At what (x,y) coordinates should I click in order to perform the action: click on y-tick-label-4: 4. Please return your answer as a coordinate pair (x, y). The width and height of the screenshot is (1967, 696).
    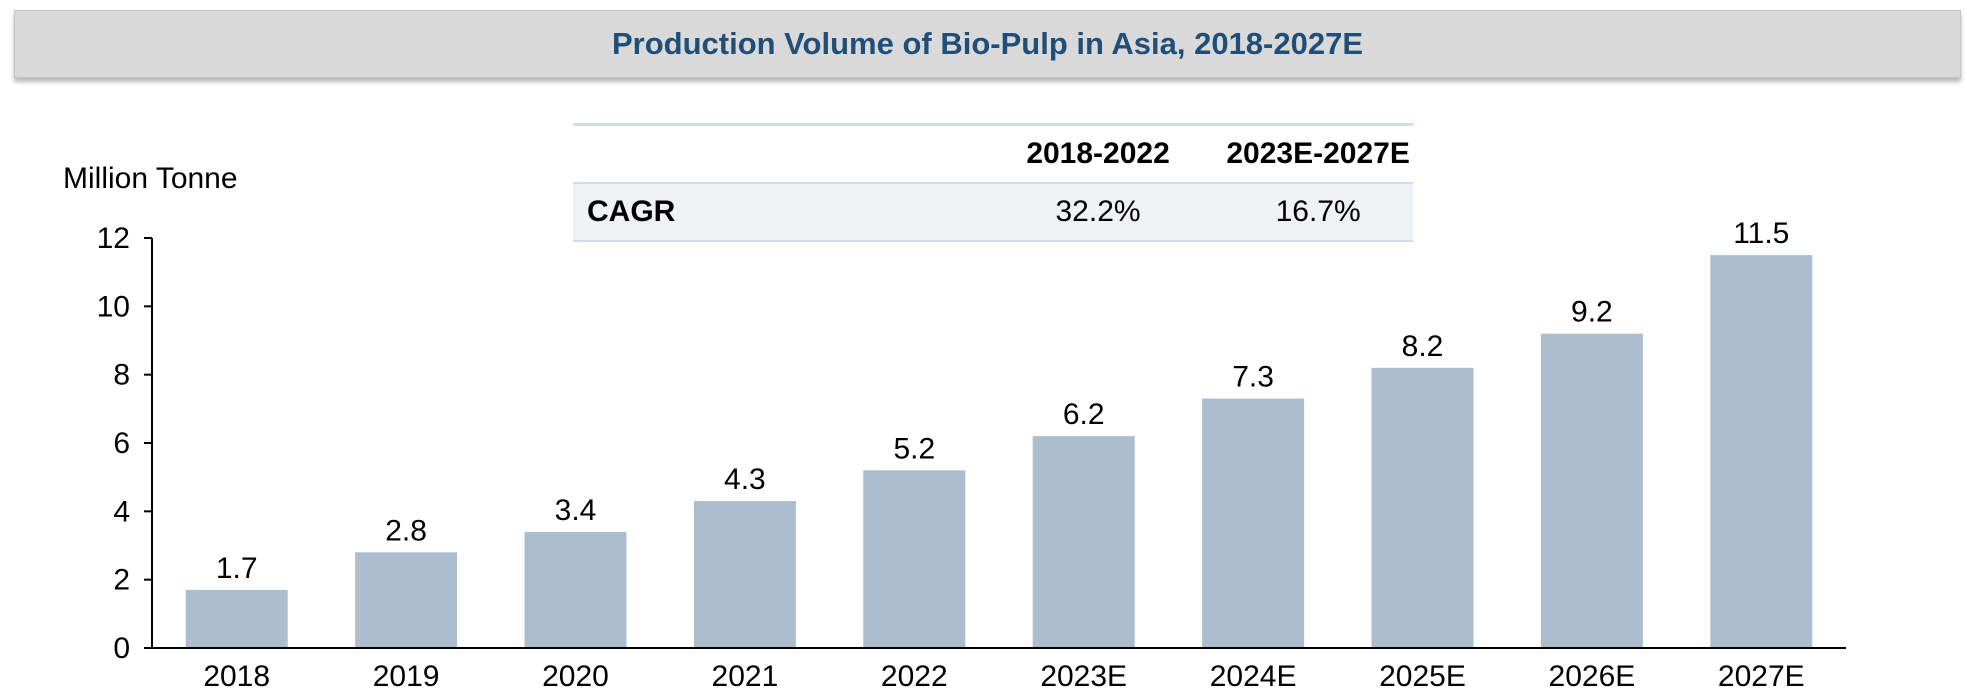
    Looking at the image, I should click on (121, 511).